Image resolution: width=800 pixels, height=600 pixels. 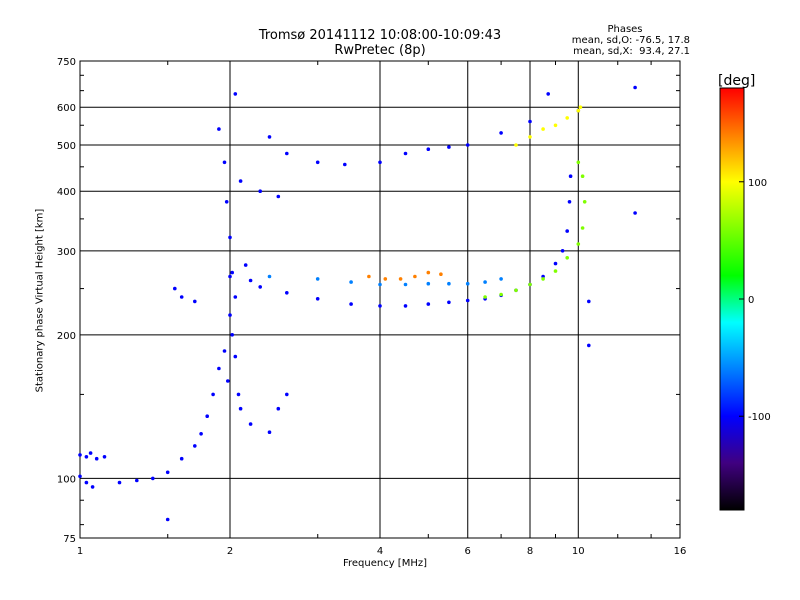 I want to click on x-tick-label: 2, so click(x=230, y=551).